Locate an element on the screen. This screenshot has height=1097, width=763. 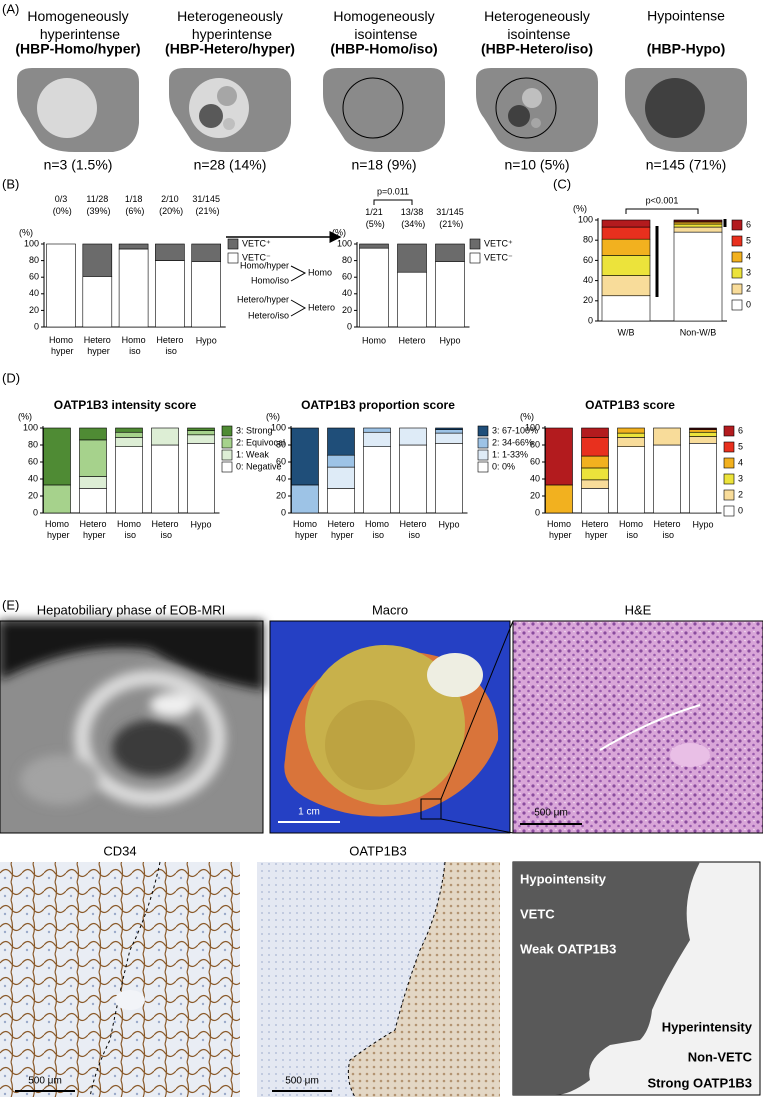
column-title: Homogeneously isointense is located at coordinates (383, 25).